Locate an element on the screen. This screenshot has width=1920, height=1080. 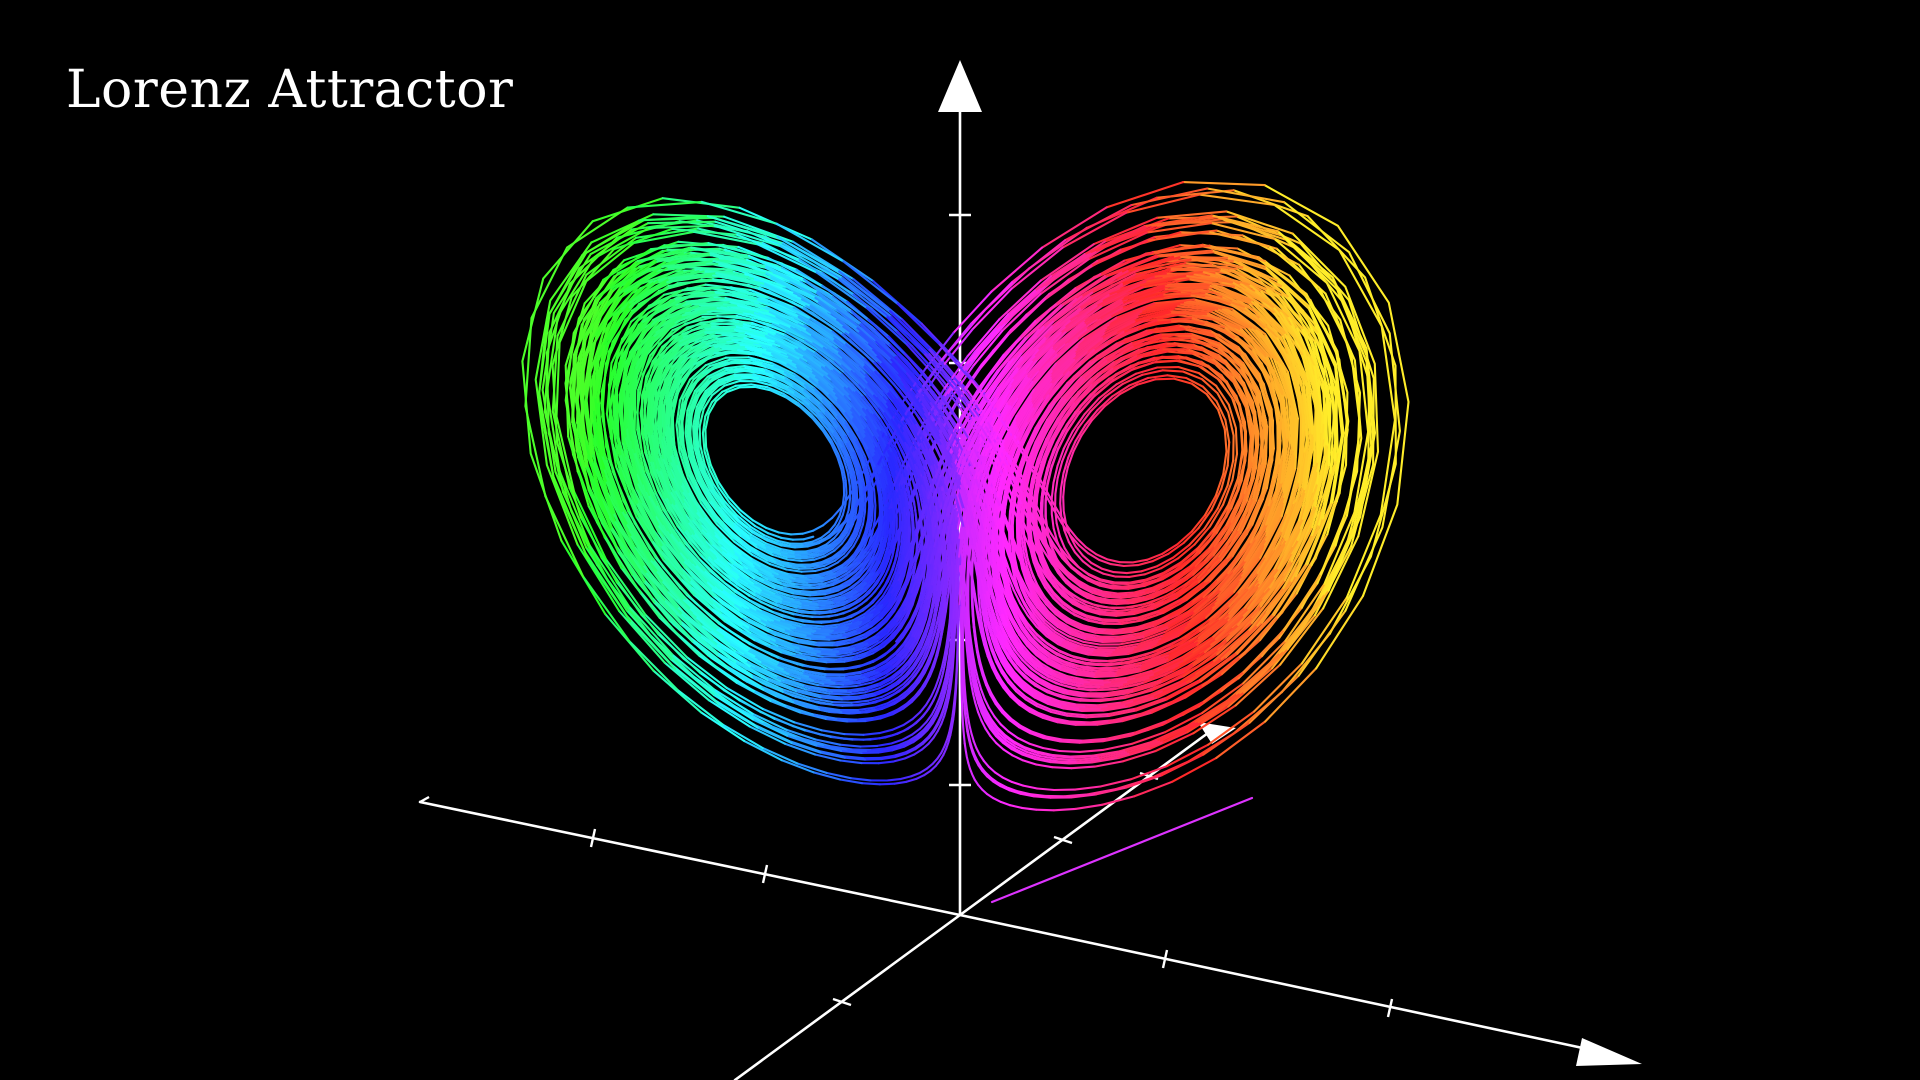
trajectory-segment-2029 is located at coordinates (1205, 606).